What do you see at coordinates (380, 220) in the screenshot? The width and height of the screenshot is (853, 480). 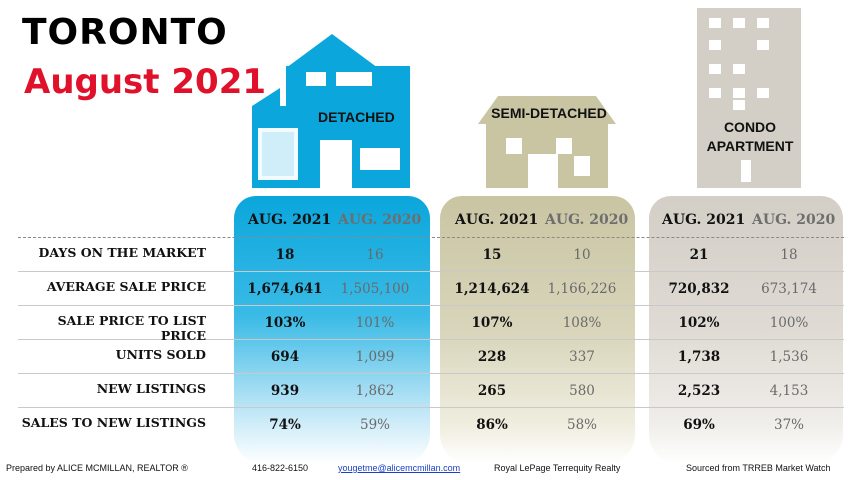 I see `detached-header-2020: AUG. 2020` at bounding box center [380, 220].